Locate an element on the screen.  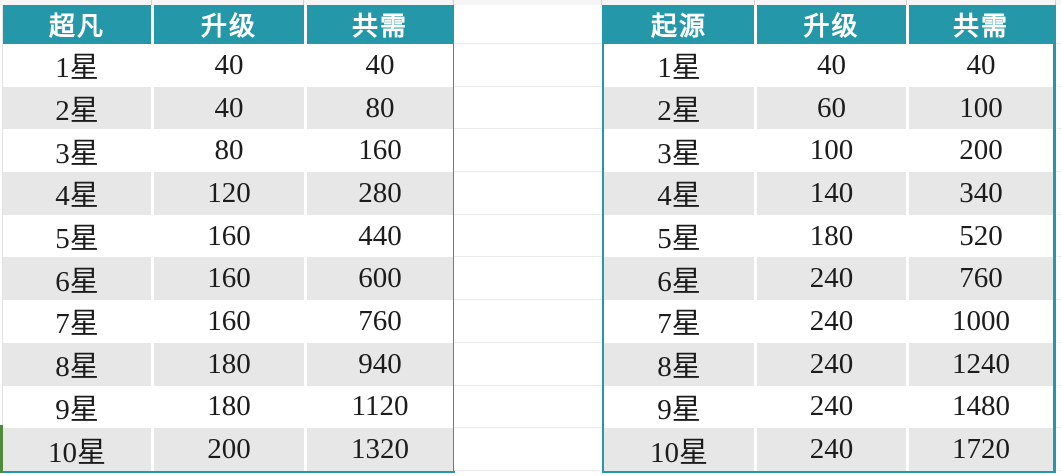
empty-column is located at coordinates (528, 238).